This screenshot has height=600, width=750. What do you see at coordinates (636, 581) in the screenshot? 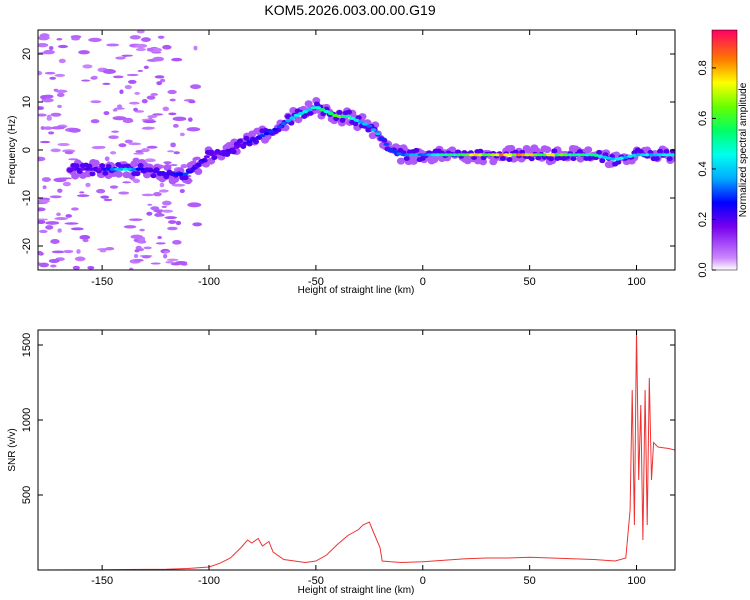
I see `snr-x-tick-label: 100` at bounding box center [636, 581].